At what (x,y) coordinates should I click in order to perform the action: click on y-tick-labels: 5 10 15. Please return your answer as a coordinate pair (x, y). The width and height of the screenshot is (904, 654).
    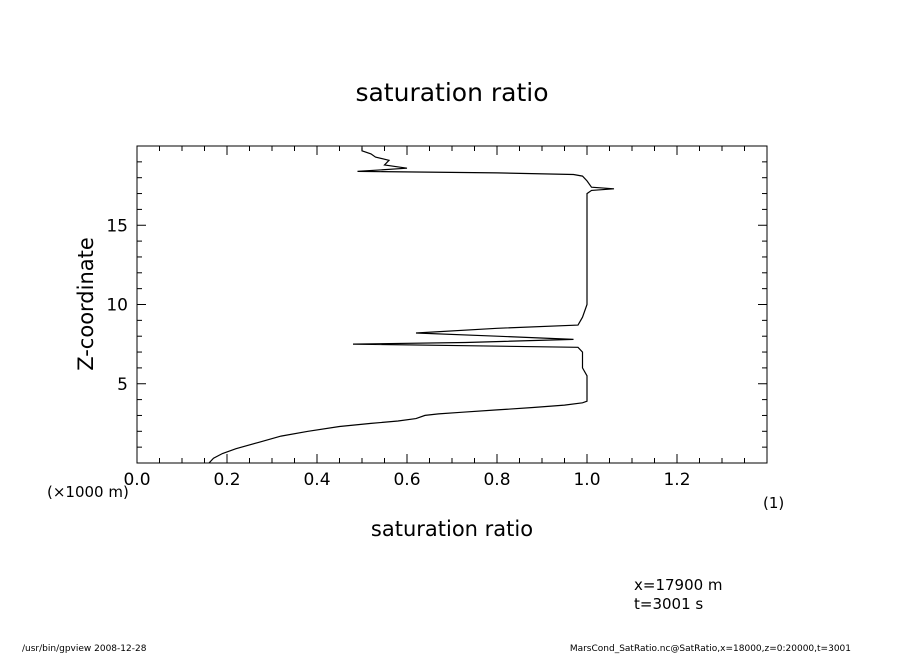
    Looking at the image, I should click on (117, 305).